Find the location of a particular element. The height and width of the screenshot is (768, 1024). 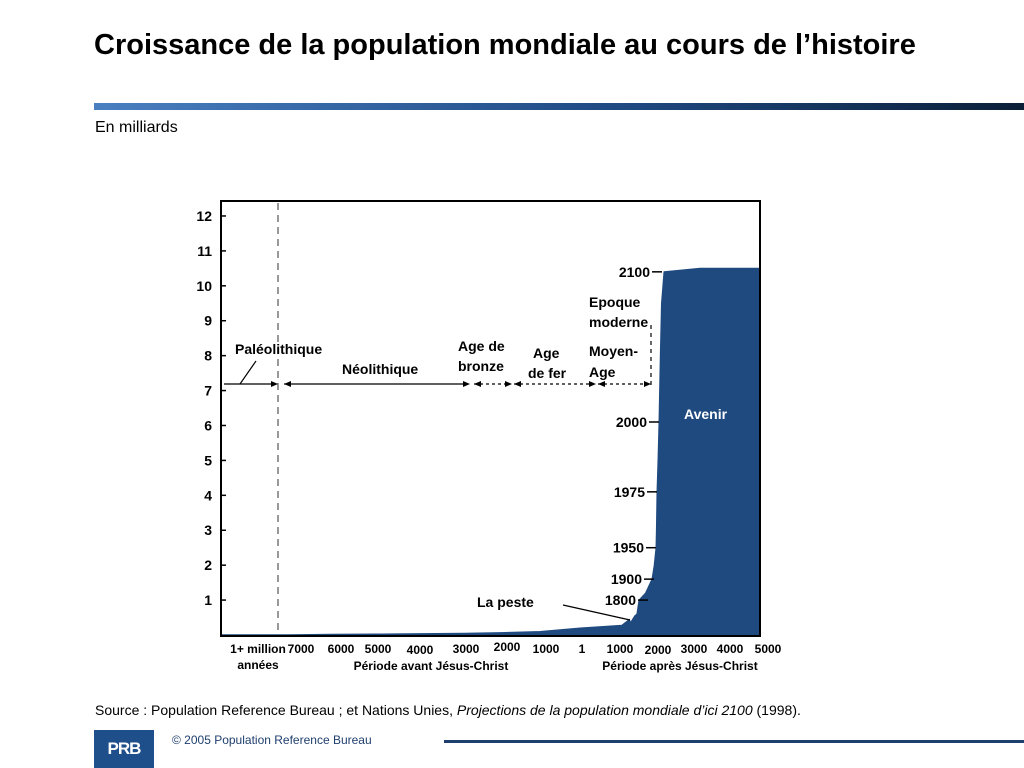

y-tick-label: 7 is located at coordinates (208, 391).